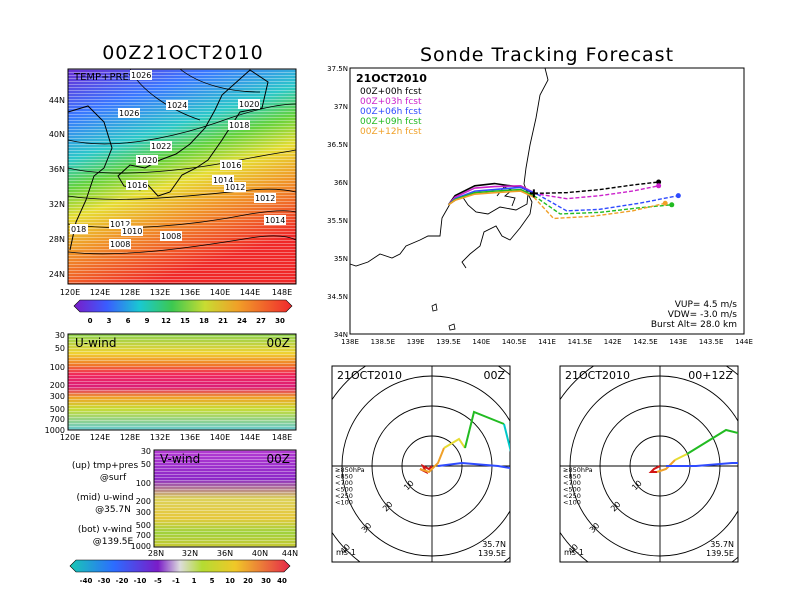  What do you see at coordinates (341, 259) in the screenshot?
I see `tracking-y-tick: 35N` at bounding box center [341, 259].